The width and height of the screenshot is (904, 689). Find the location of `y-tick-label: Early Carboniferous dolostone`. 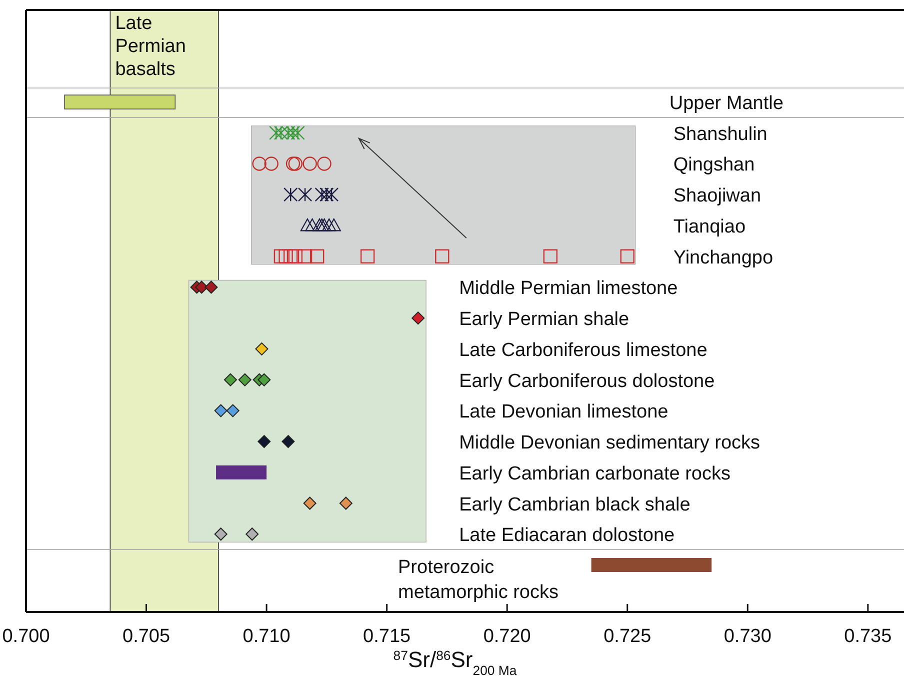

y-tick-label: Early Carboniferous dolostone is located at coordinates (587, 381).